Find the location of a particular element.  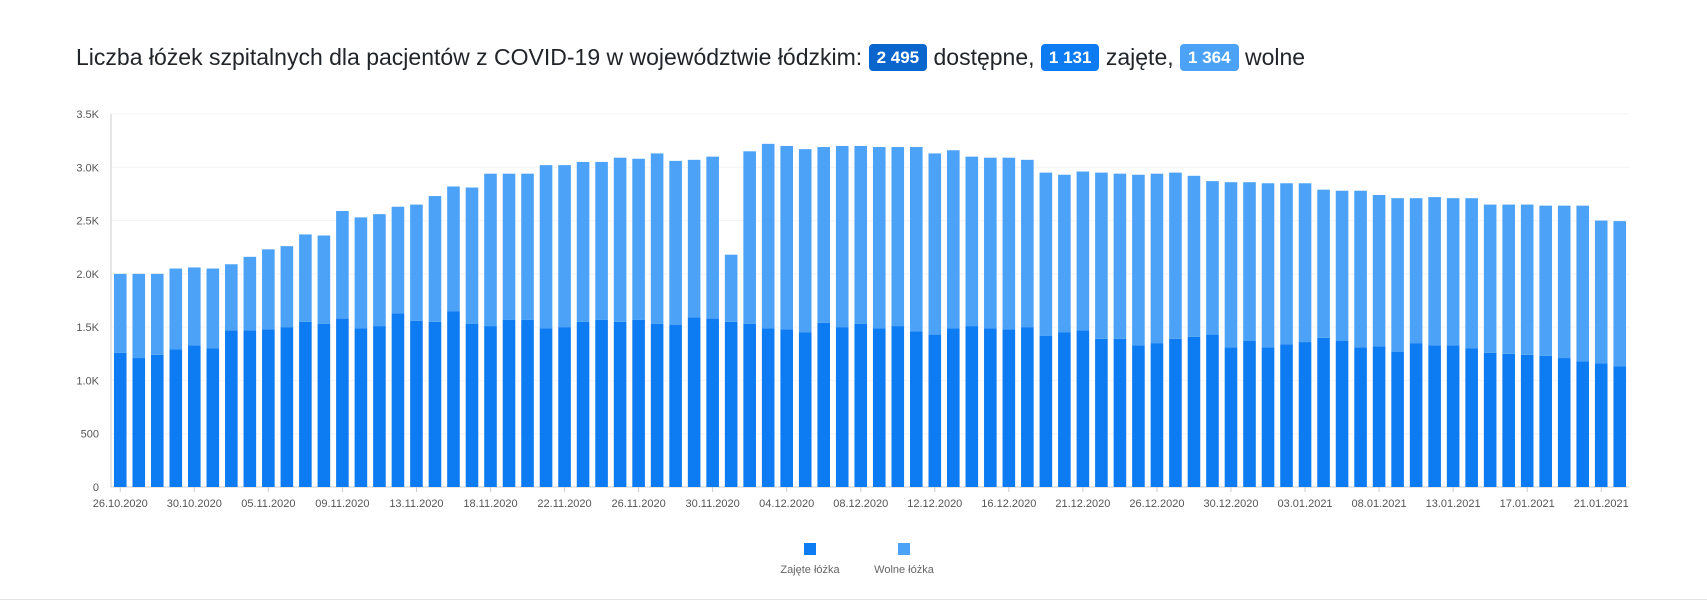

x-tick-label: 09.11.2020 is located at coordinates (342, 504).